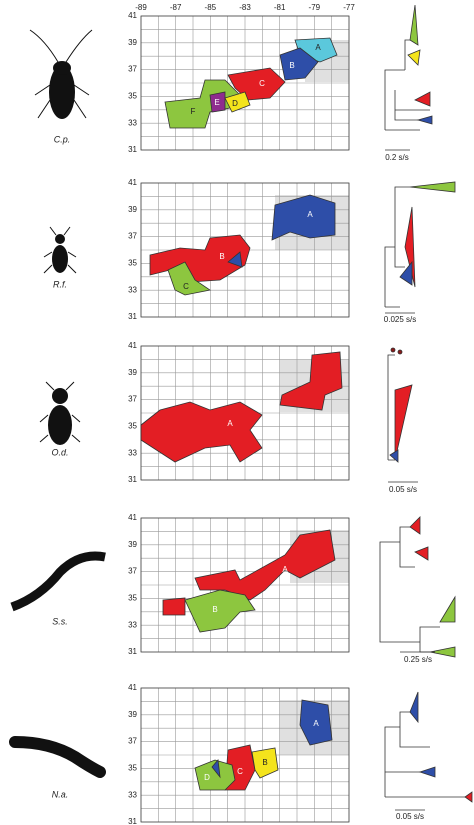 The image size is (474, 825). Describe the element at coordinates (349, 7) in the screenshot. I see `x-tick-label: -77` at that location.